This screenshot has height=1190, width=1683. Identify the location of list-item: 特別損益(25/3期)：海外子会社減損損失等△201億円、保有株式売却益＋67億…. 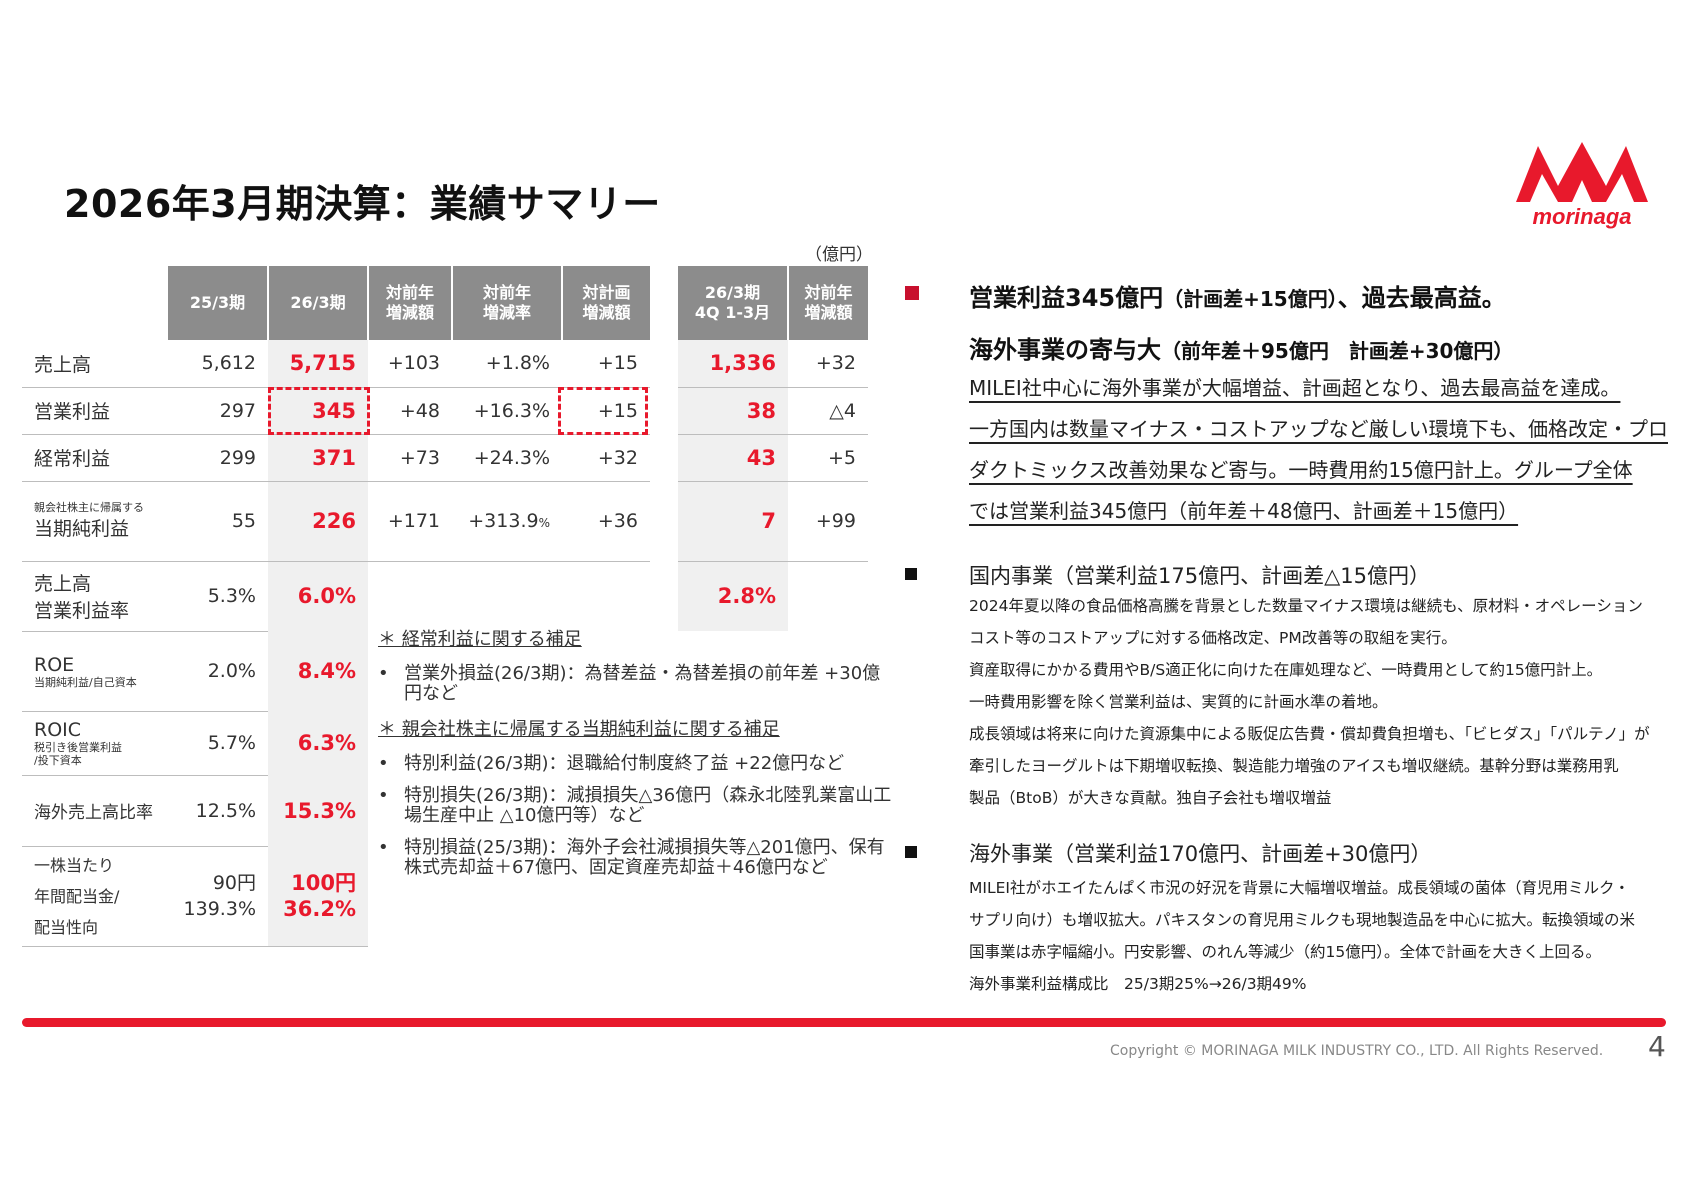
(638, 858).